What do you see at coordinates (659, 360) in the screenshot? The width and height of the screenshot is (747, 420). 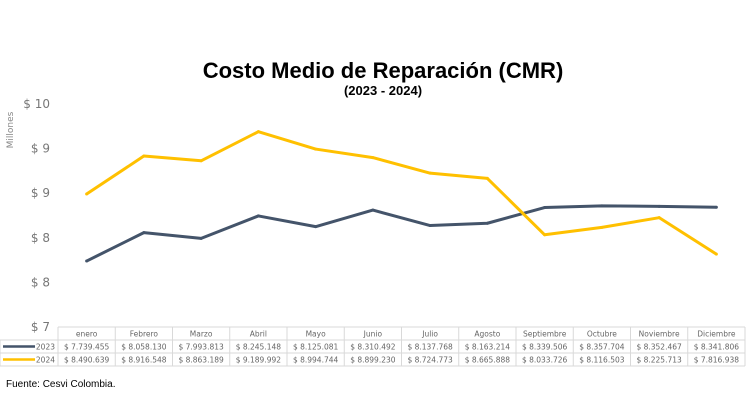 I see `data-label-2024: $ 8.225.713` at bounding box center [659, 360].